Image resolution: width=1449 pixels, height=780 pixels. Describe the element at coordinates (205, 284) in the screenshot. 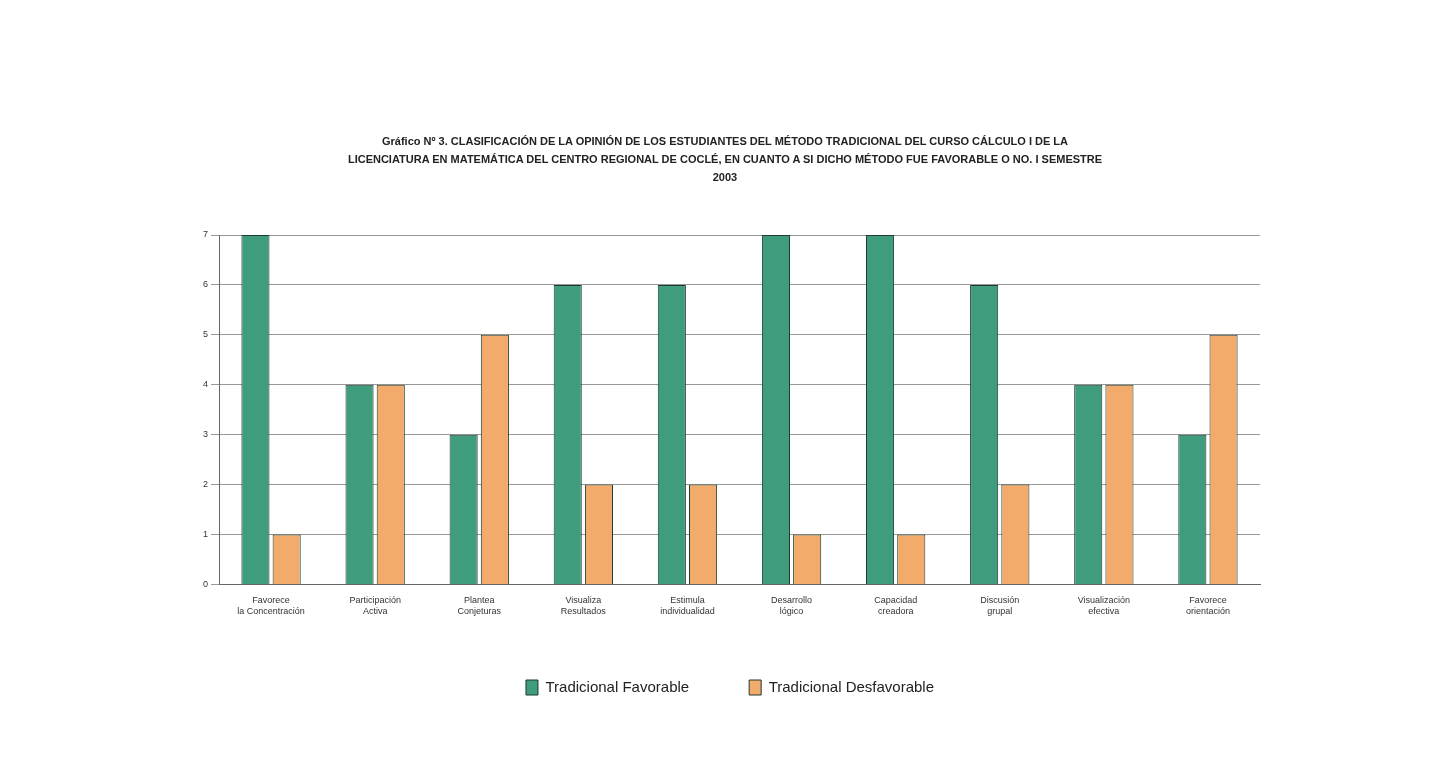

I see `y-tick-label: 6` at that location.